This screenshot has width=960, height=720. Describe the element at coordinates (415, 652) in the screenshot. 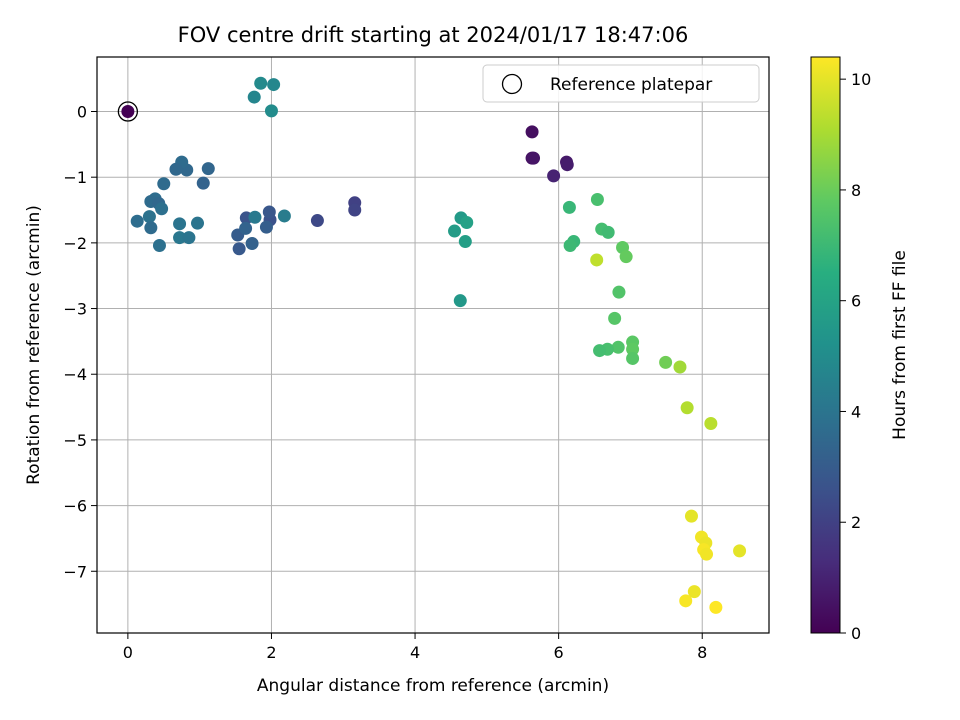

I see `x-tick-label: 4` at that location.